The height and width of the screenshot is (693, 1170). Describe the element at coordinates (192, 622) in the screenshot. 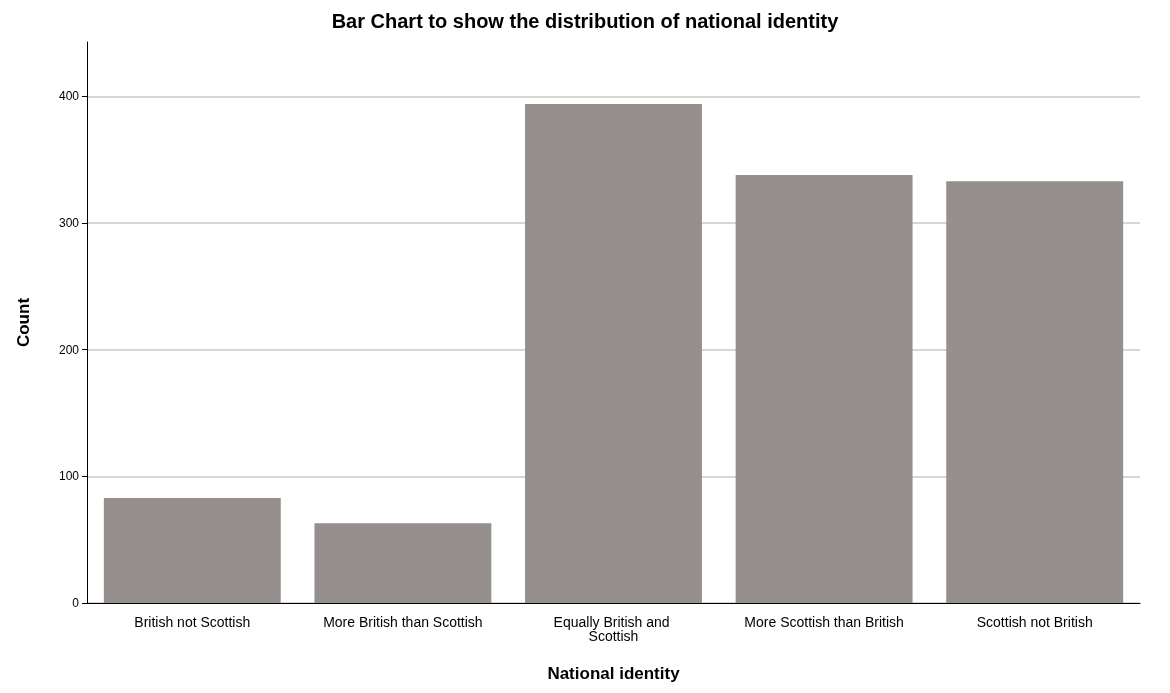

I see `x-tick-label: British not Scottish` at that location.